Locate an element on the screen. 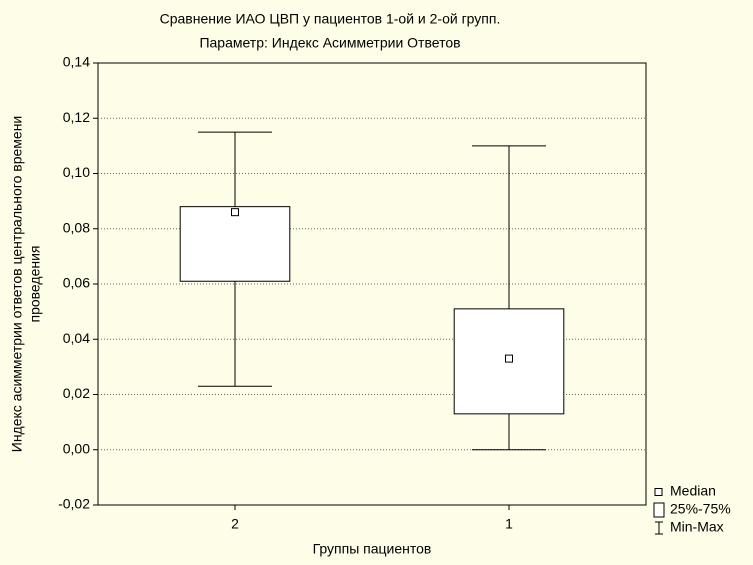 The image size is (753, 565). legend-box-icon is located at coordinates (659, 510).